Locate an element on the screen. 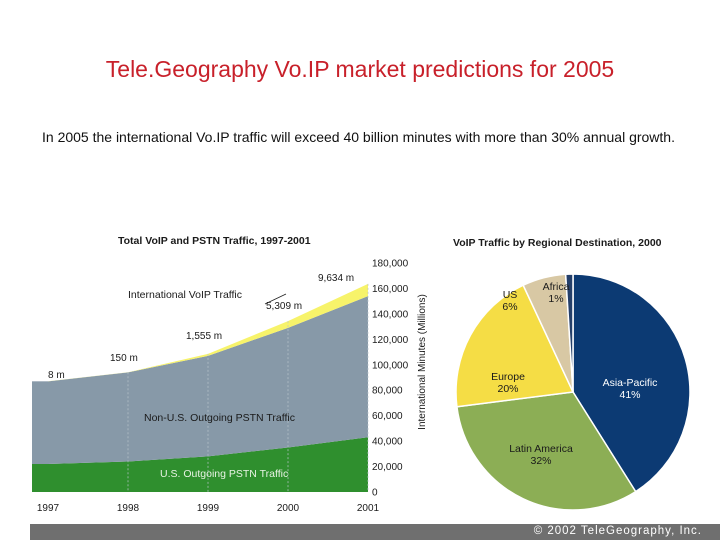 The image size is (720, 540). pie-label-value: 41% is located at coordinates (629, 395).